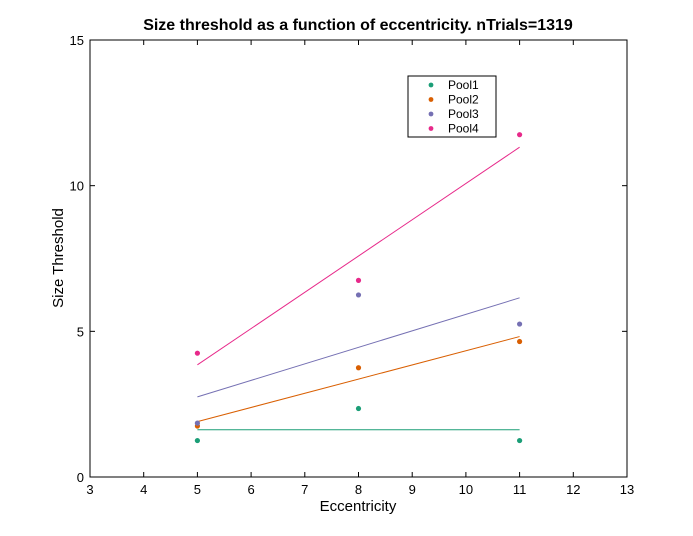 The height and width of the screenshot is (536, 693). I want to click on legend-label-pool1: Pool1, so click(463, 85).